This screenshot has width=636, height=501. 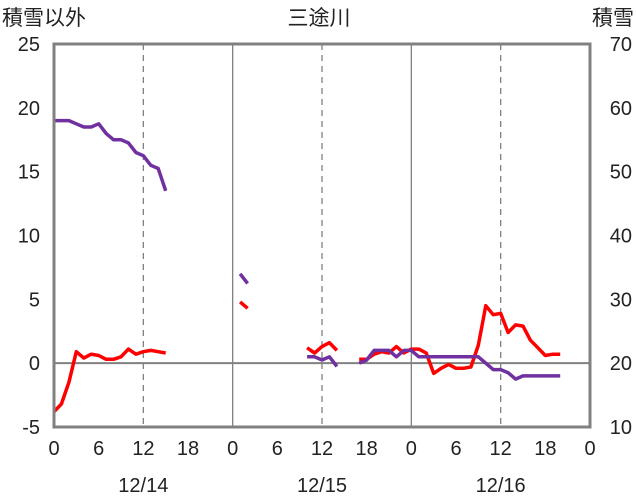 I want to click on x-ticks: 0 6 12 18 0 6 12 18 0 6 12 18 0, so click(x=321, y=449).